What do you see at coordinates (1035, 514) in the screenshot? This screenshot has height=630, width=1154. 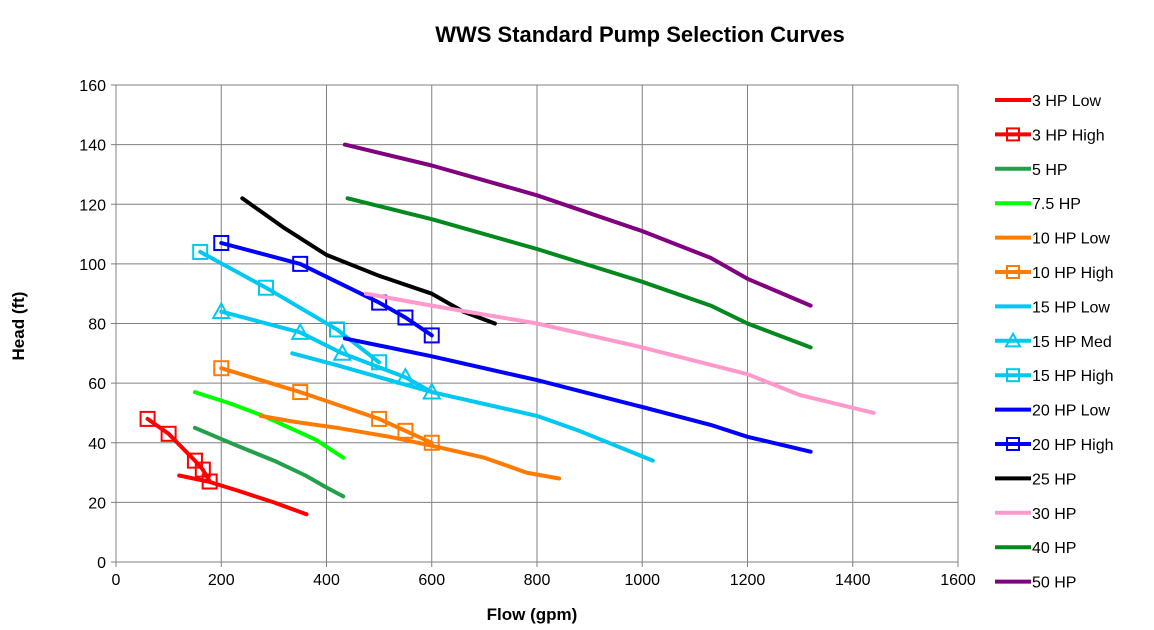 I see `legend-item-30-hp: 30 HP` at bounding box center [1035, 514].